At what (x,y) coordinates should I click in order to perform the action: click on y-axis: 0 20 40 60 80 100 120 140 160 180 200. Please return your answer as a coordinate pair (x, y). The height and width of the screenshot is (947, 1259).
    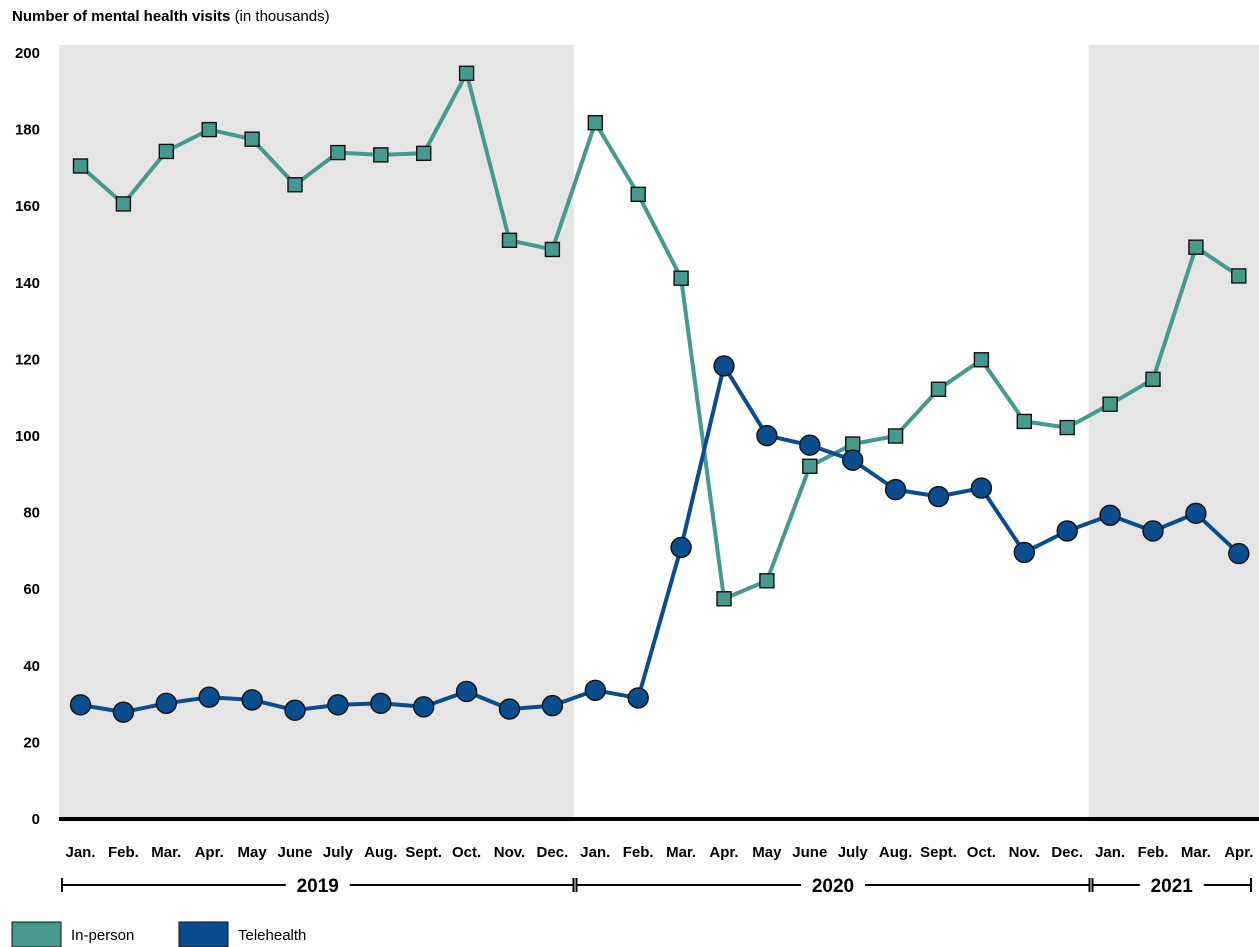
    Looking at the image, I should click on (27, 436).